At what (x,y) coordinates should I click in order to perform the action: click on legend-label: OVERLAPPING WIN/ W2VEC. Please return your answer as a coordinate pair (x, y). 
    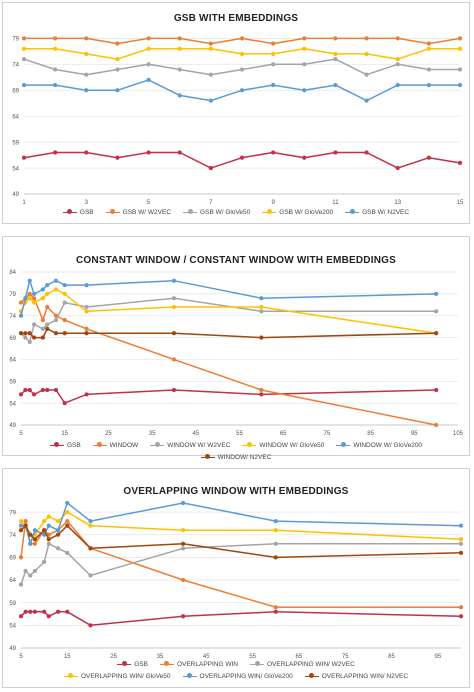
    Looking at the image, I should click on (311, 664).